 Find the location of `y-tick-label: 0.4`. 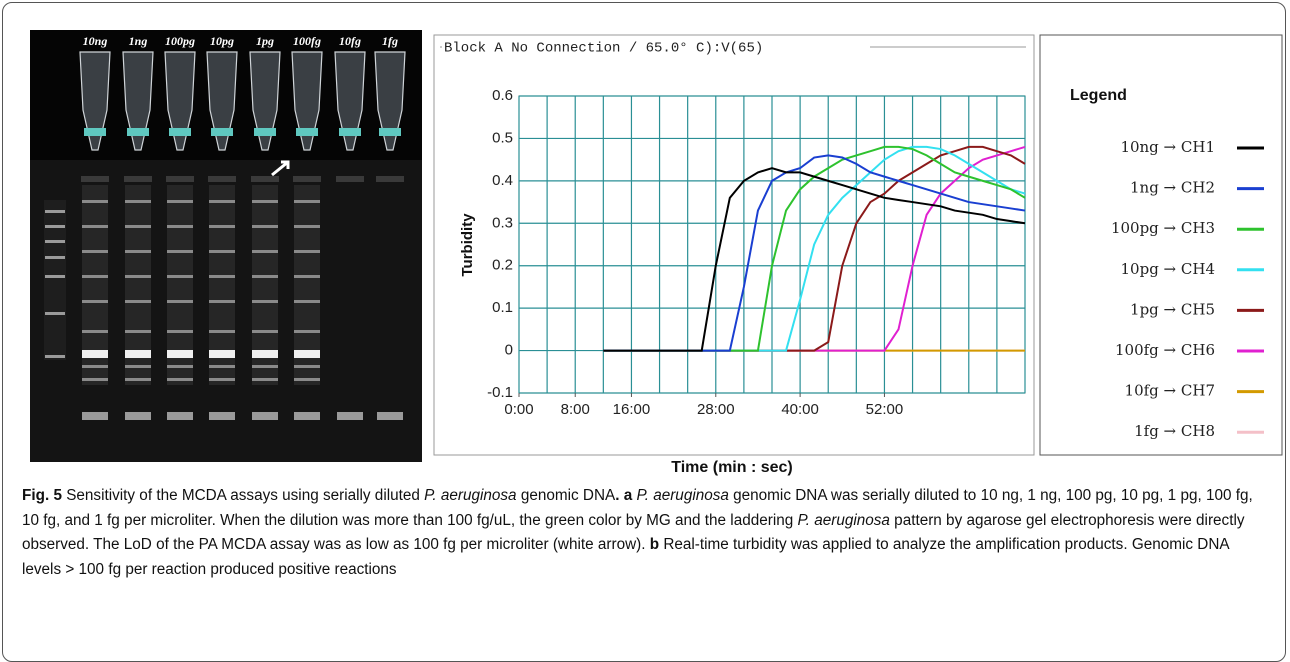

y-tick-label: 0.4 is located at coordinates (502, 180).